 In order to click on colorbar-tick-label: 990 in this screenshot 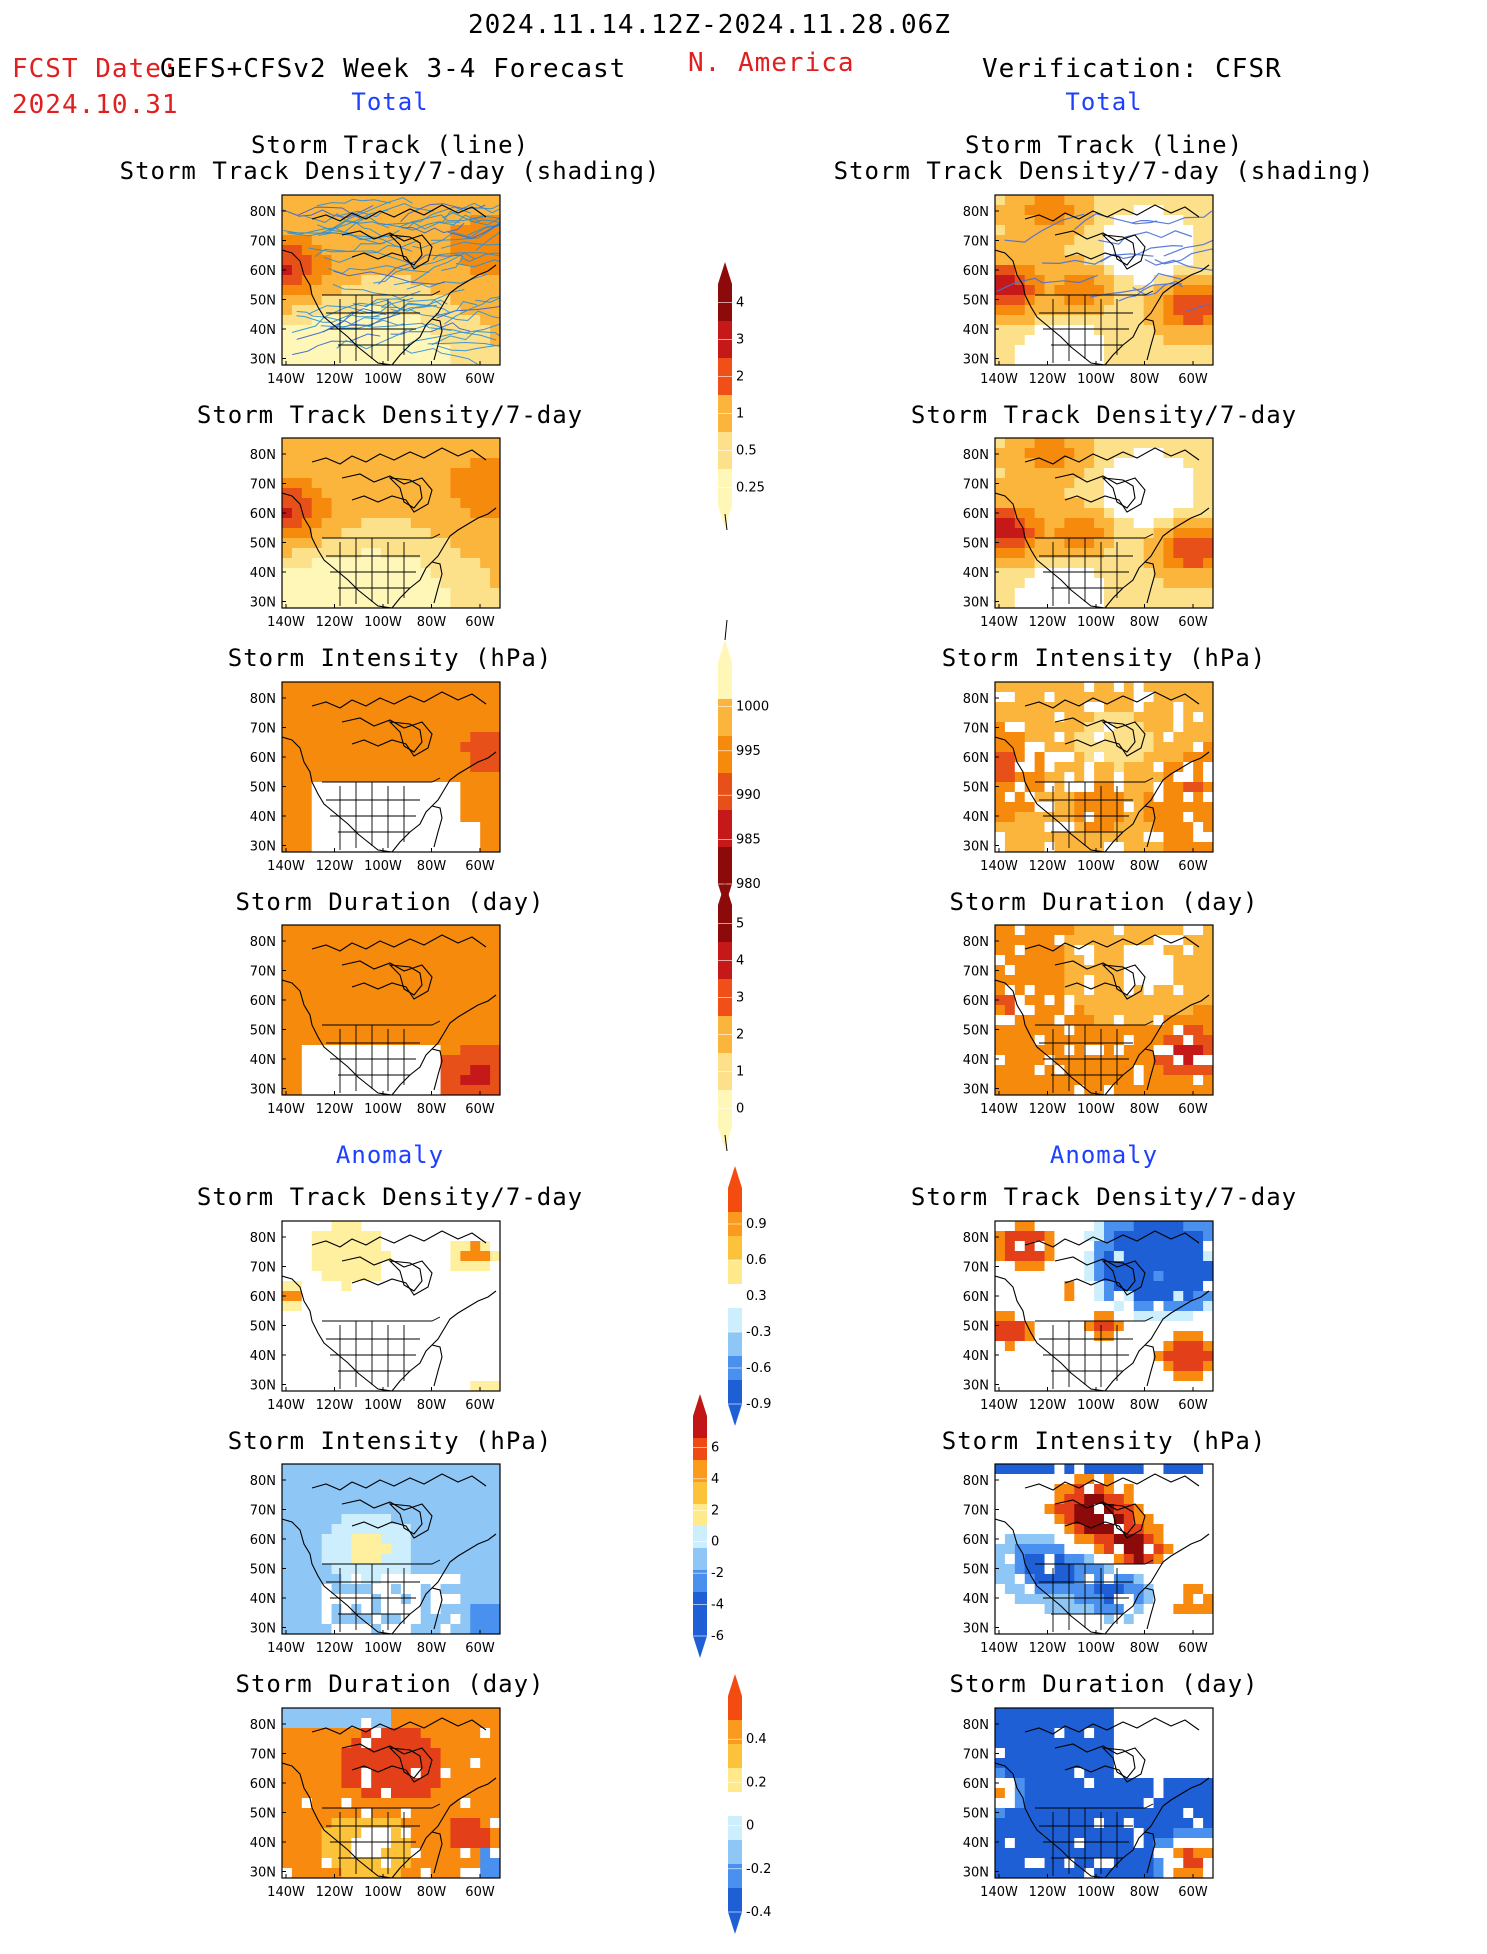, I will do `click(748, 795)`.